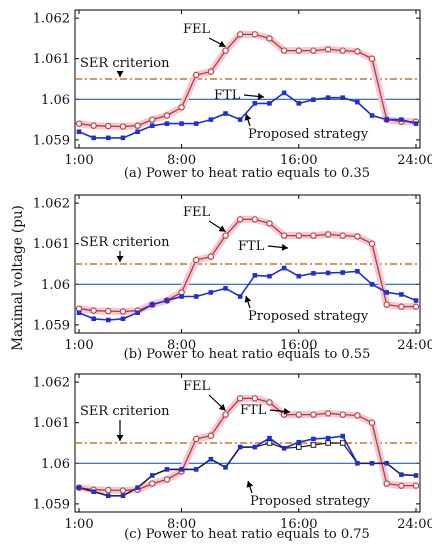 The image size is (432, 550). Describe the element at coordinates (120, 430) in the screenshot. I see `ser-arrow` at that location.